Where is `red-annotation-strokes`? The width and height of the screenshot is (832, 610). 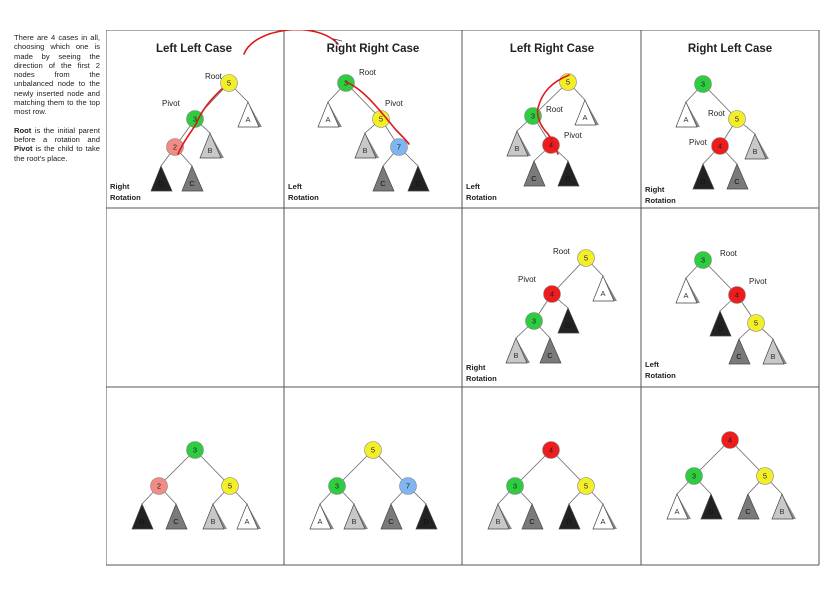
red-annotation-strokes is located at coordinates (373, 92).